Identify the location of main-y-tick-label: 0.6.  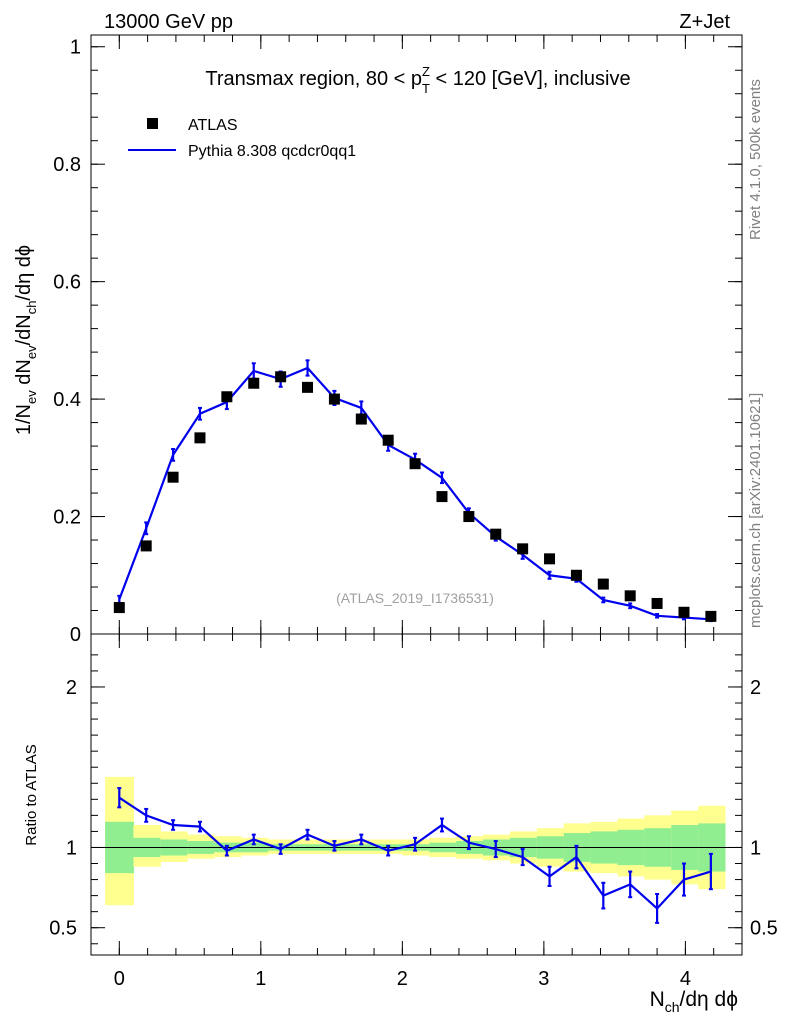
(67, 283).